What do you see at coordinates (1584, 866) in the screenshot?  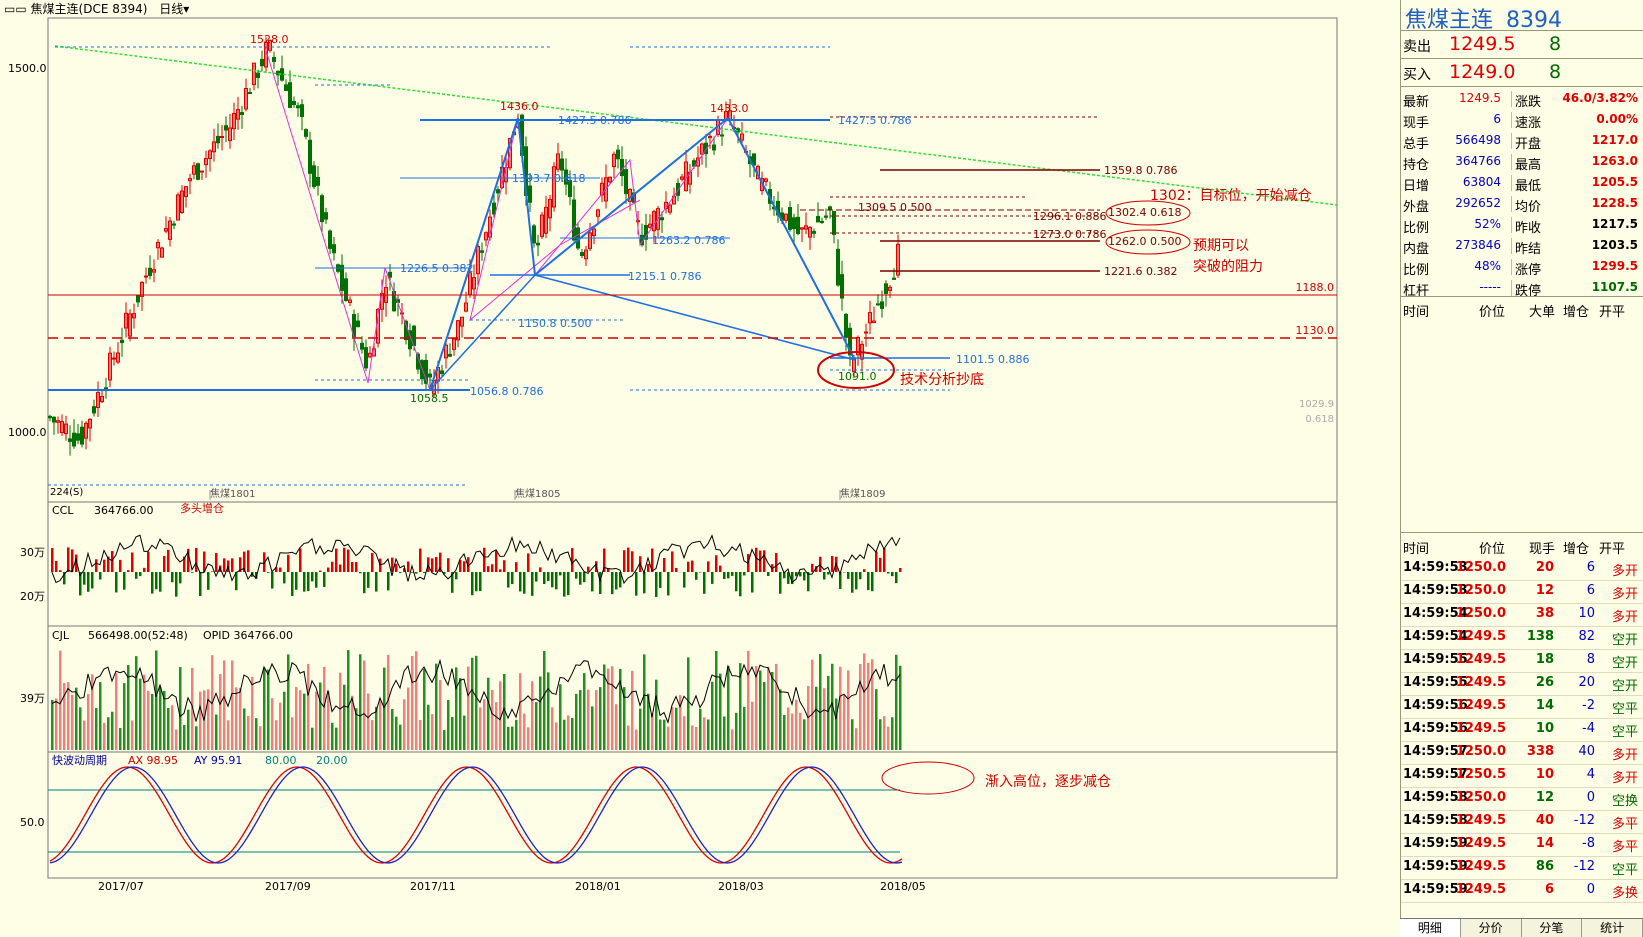 I see `tick-change: -12` at bounding box center [1584, 866].